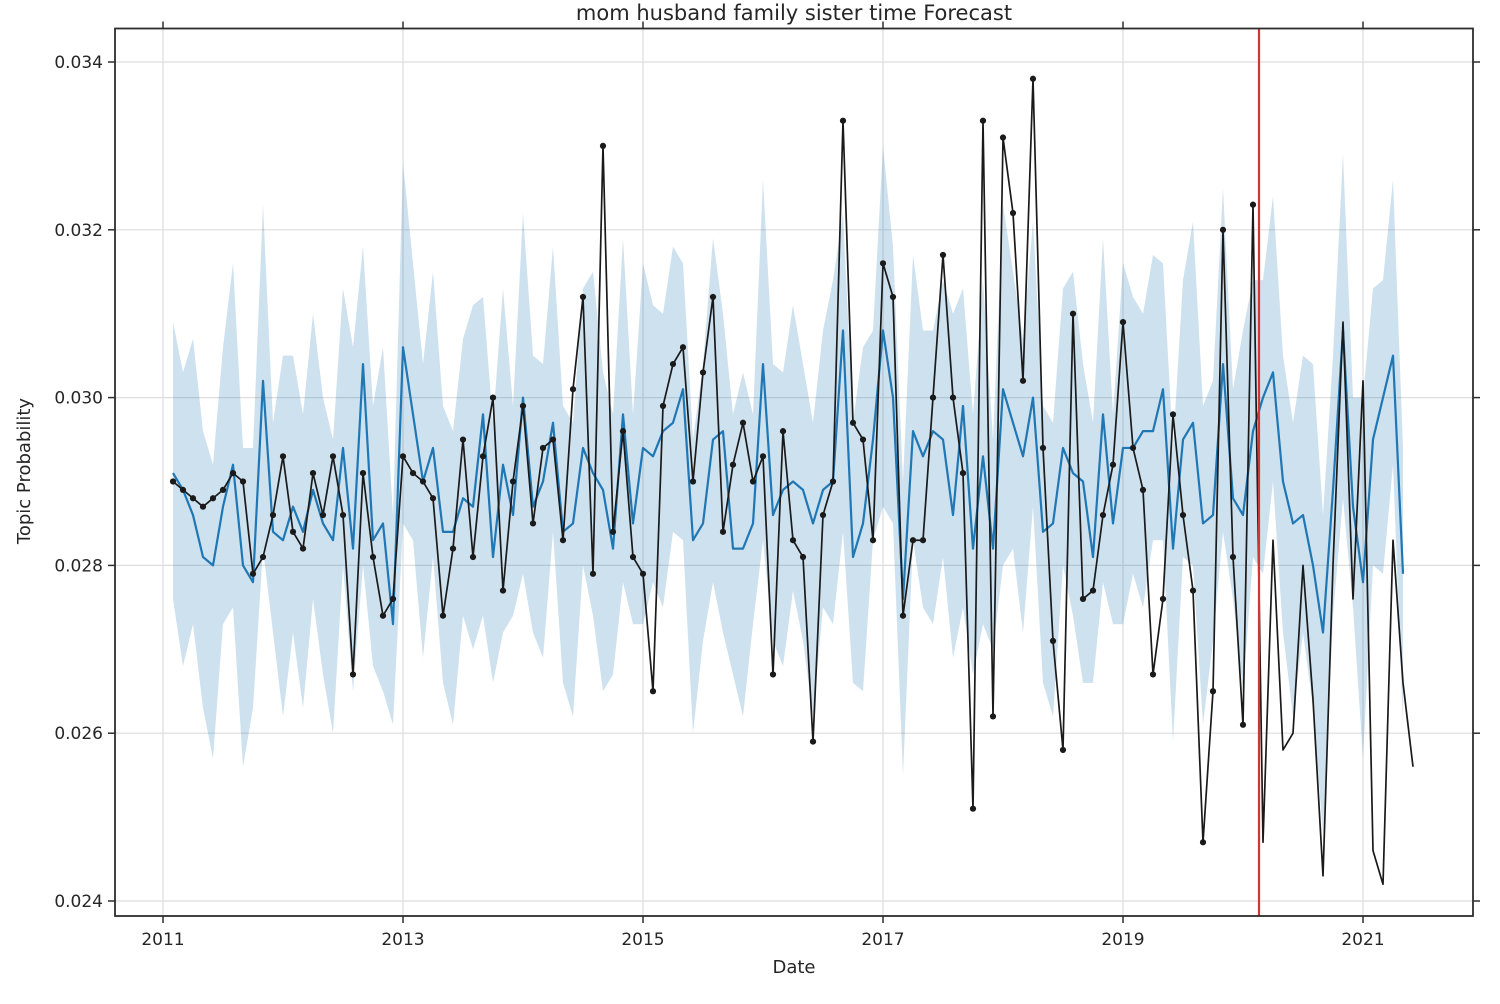 The height and width of the screenshot is (1004, 1500). Describe the element at coordinates (1362, 940) in the screenshot. I see `x-tick-label: 2021` at that location.